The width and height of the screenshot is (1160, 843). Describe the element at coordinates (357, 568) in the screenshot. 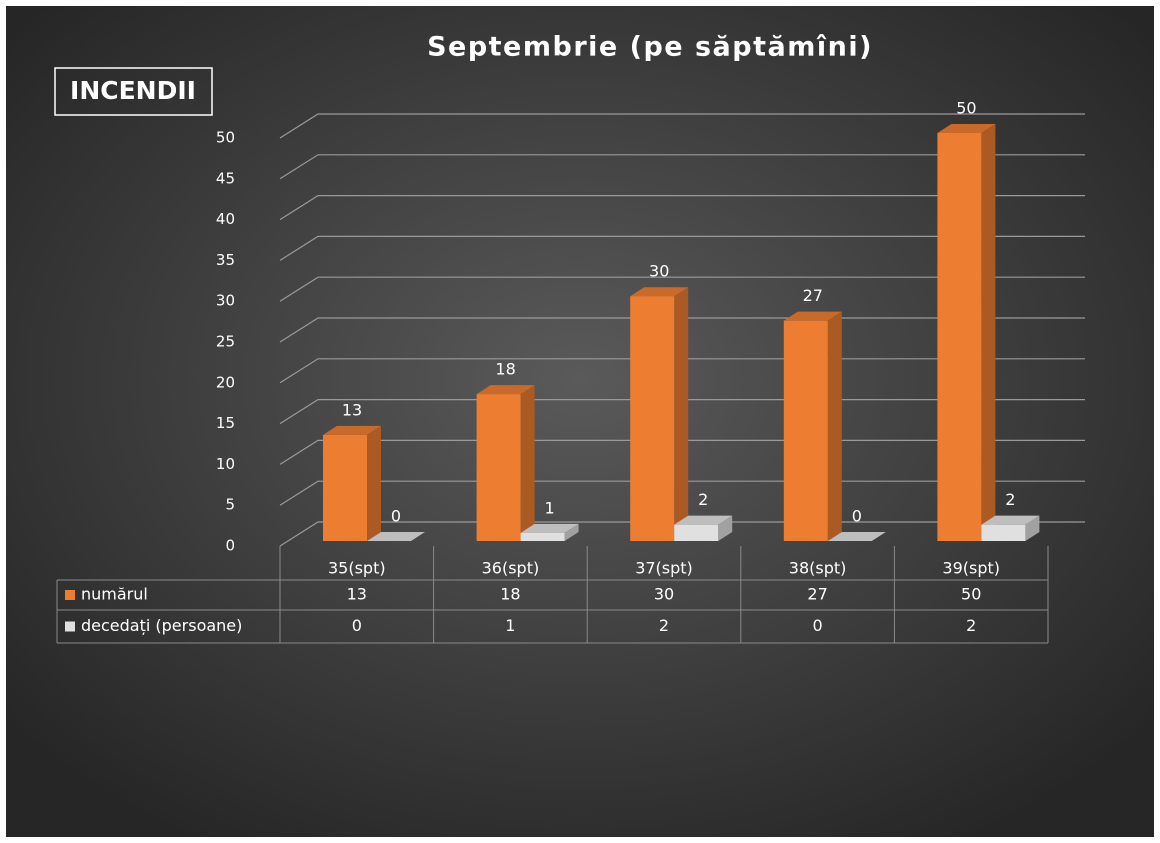

I see `x-tick-label: 35(spt)` at that location.